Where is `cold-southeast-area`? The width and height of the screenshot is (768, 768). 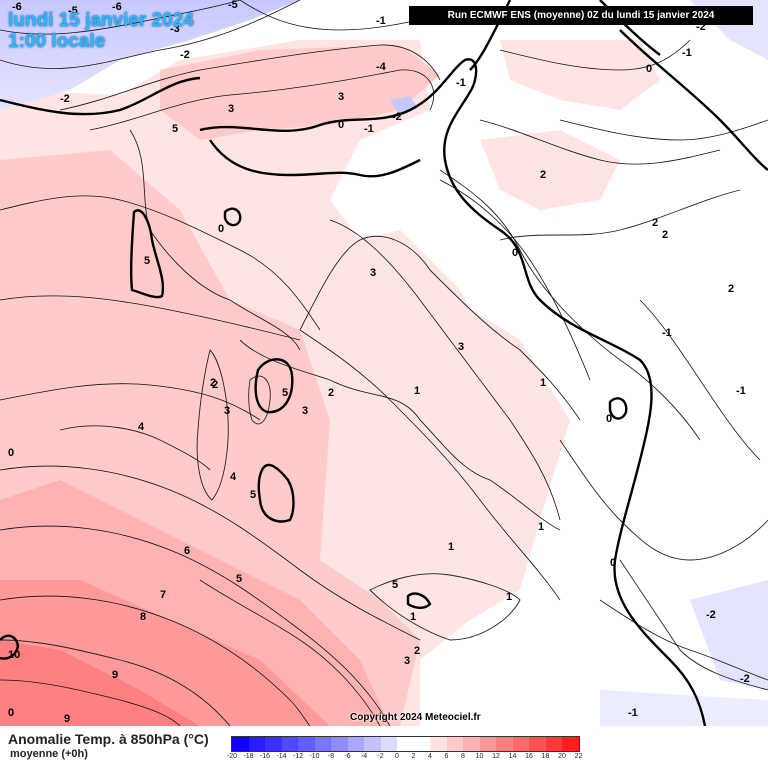 cold-southeast-area is located at coordinates (729, 635).